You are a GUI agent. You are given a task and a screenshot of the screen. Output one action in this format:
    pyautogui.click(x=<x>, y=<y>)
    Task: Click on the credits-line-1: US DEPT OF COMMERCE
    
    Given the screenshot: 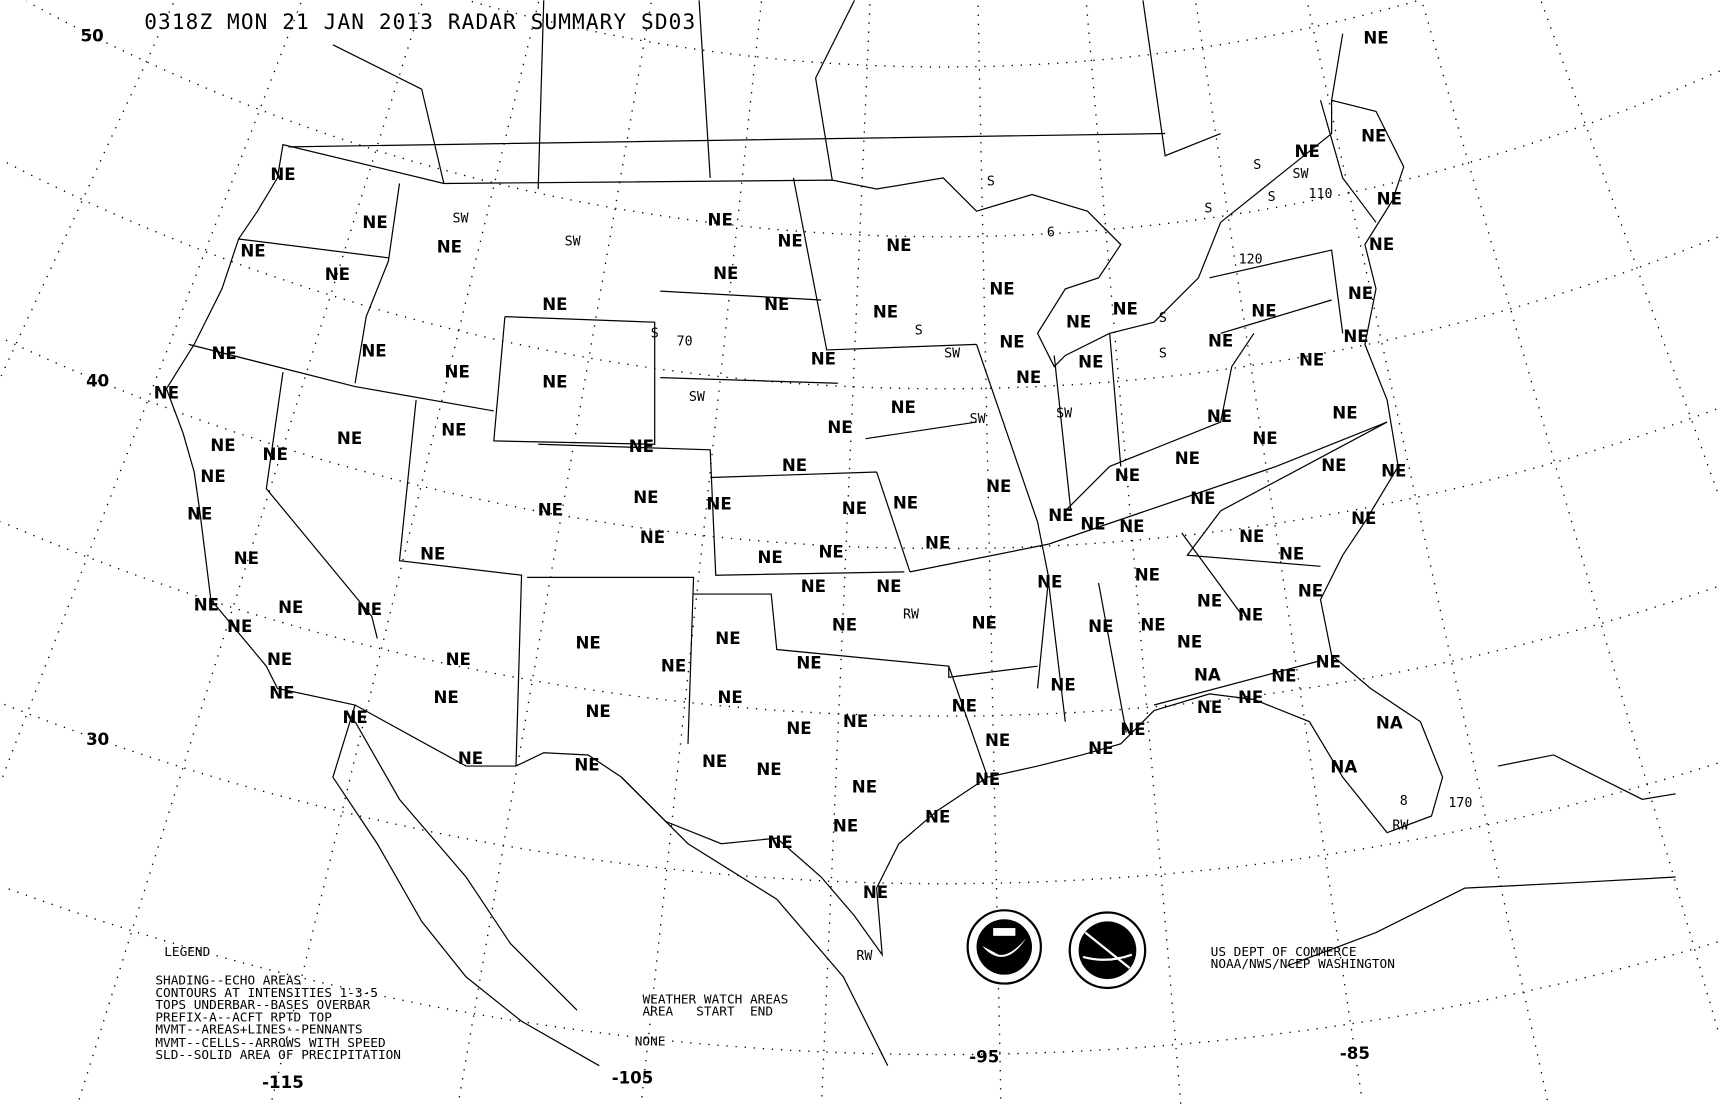 What is the action you would take?
    pyautogui.click(x=1284, y=952)
    